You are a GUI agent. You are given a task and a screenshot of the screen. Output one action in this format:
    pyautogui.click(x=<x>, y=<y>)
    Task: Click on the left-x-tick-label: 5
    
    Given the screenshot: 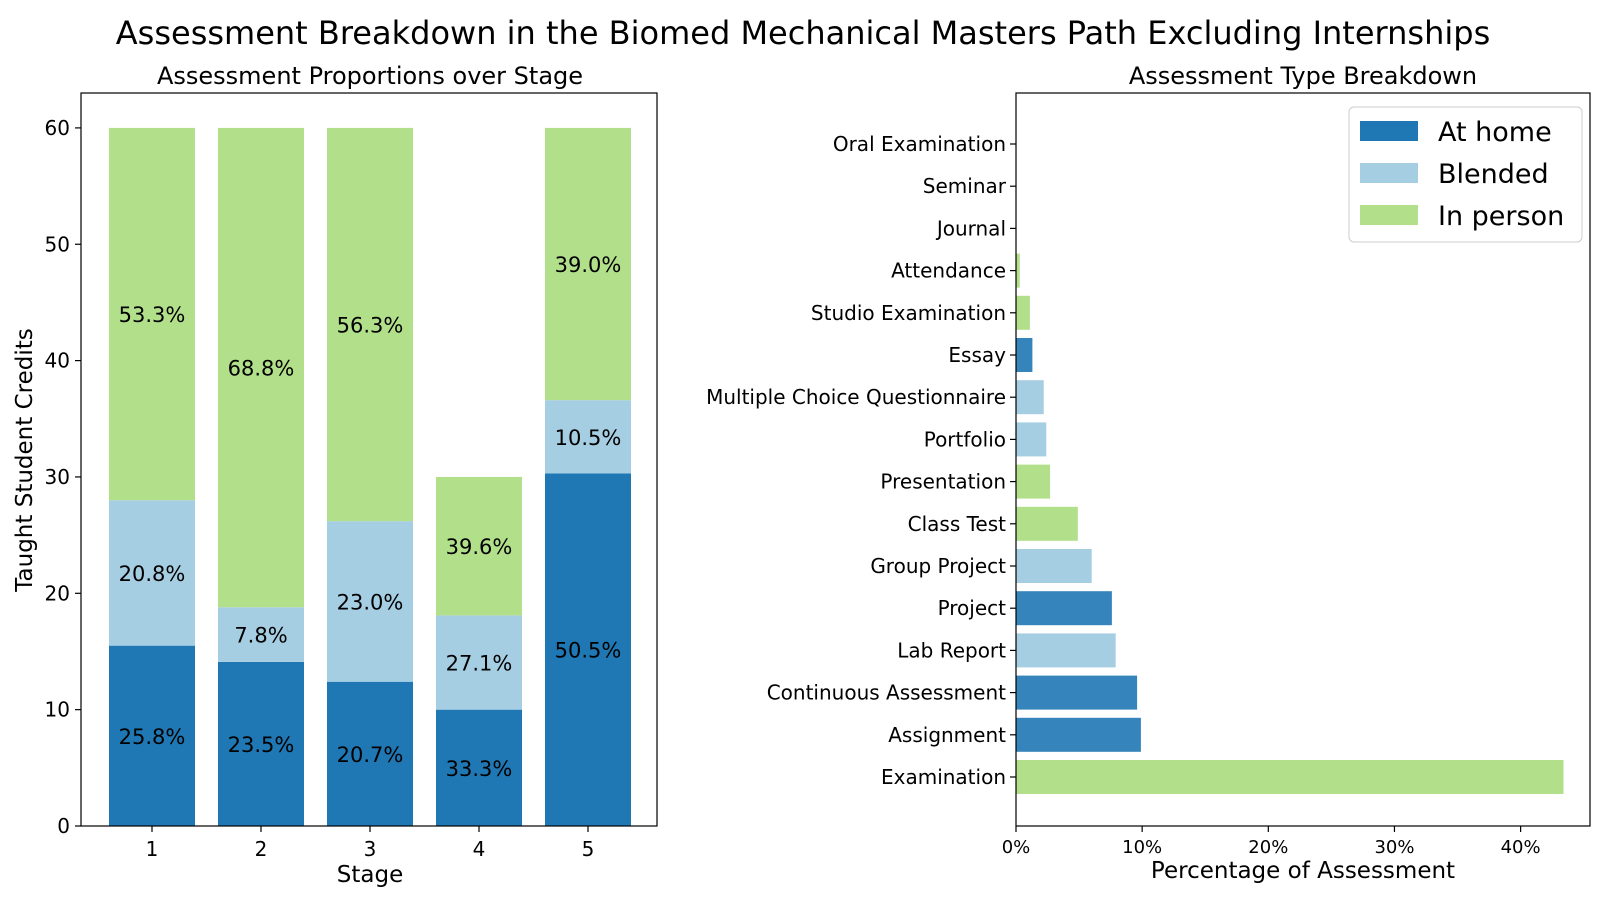 What is the action you would take?
    pyautogui.click(x=588, y=849)
    